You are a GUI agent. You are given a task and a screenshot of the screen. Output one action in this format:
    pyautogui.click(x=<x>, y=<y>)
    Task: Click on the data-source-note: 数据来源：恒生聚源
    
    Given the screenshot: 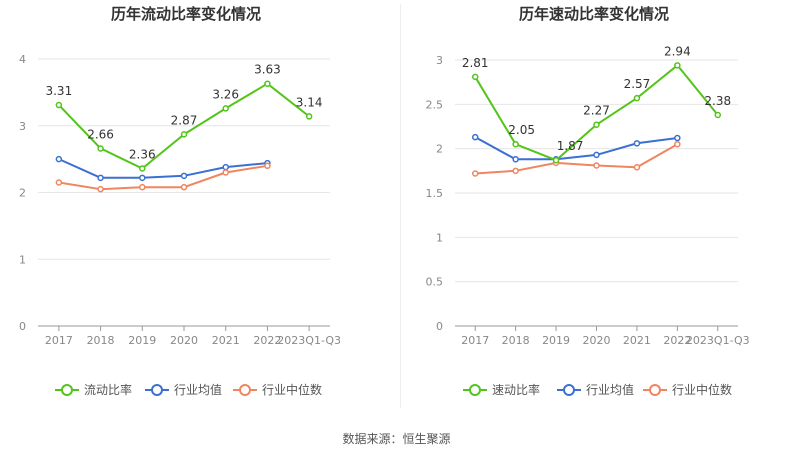 What is the action you would take?
    pyautogui.click(x=396, y=439)
    